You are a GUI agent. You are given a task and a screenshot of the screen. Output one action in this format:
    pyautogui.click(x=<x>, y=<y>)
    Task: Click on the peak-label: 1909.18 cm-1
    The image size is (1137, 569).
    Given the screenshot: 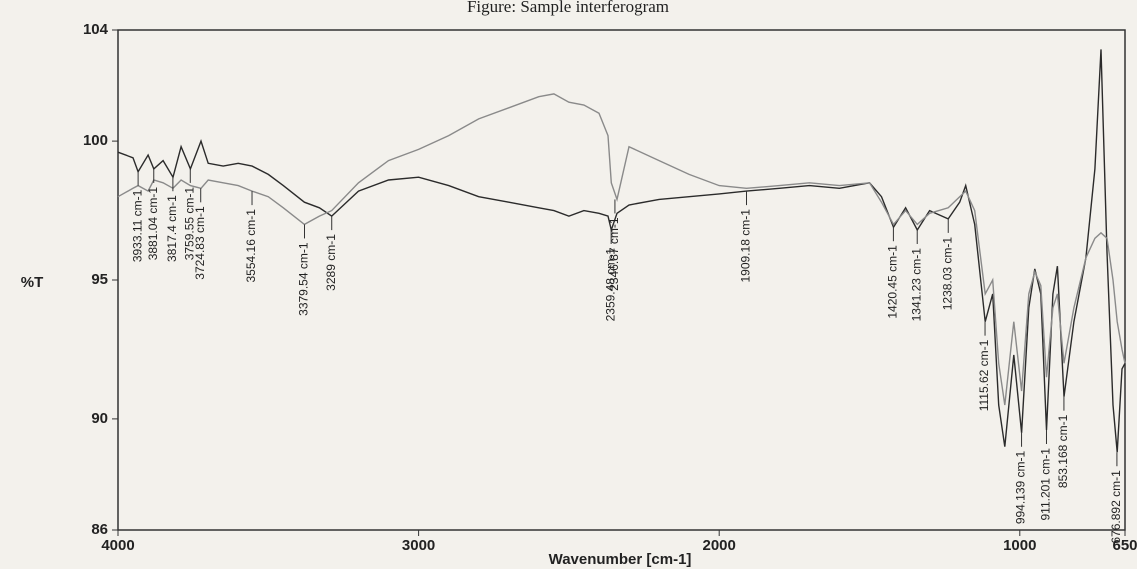 What is the action you would take?
    pyautogui.click(x=746, y=246)
    